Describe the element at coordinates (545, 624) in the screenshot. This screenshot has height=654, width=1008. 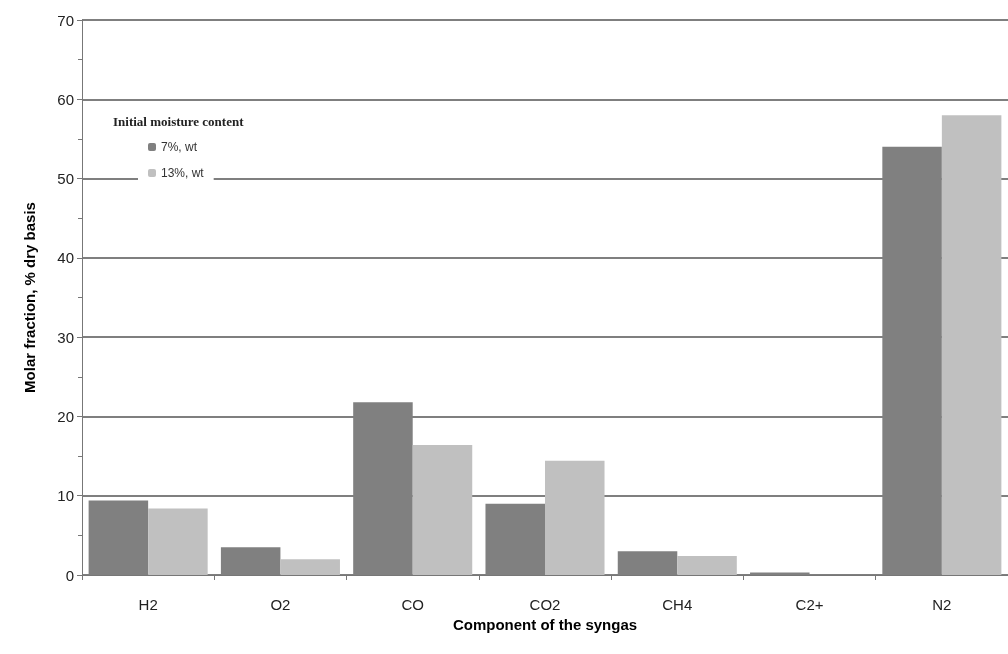
I see `x-axis-title: Component of the syngas` at that location.